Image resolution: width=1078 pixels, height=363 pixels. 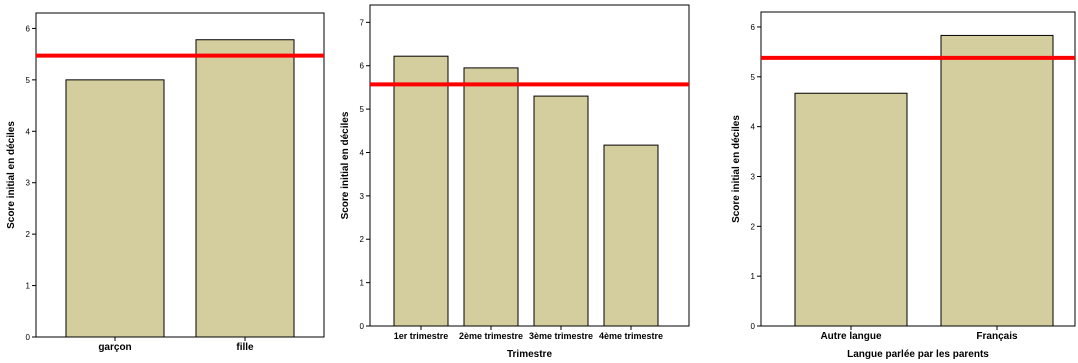 What do you see at coordinates (491, 336) in the screenshot?
I see `x-tick-label: 2ème trimestre` at bounding box center [491, 336].